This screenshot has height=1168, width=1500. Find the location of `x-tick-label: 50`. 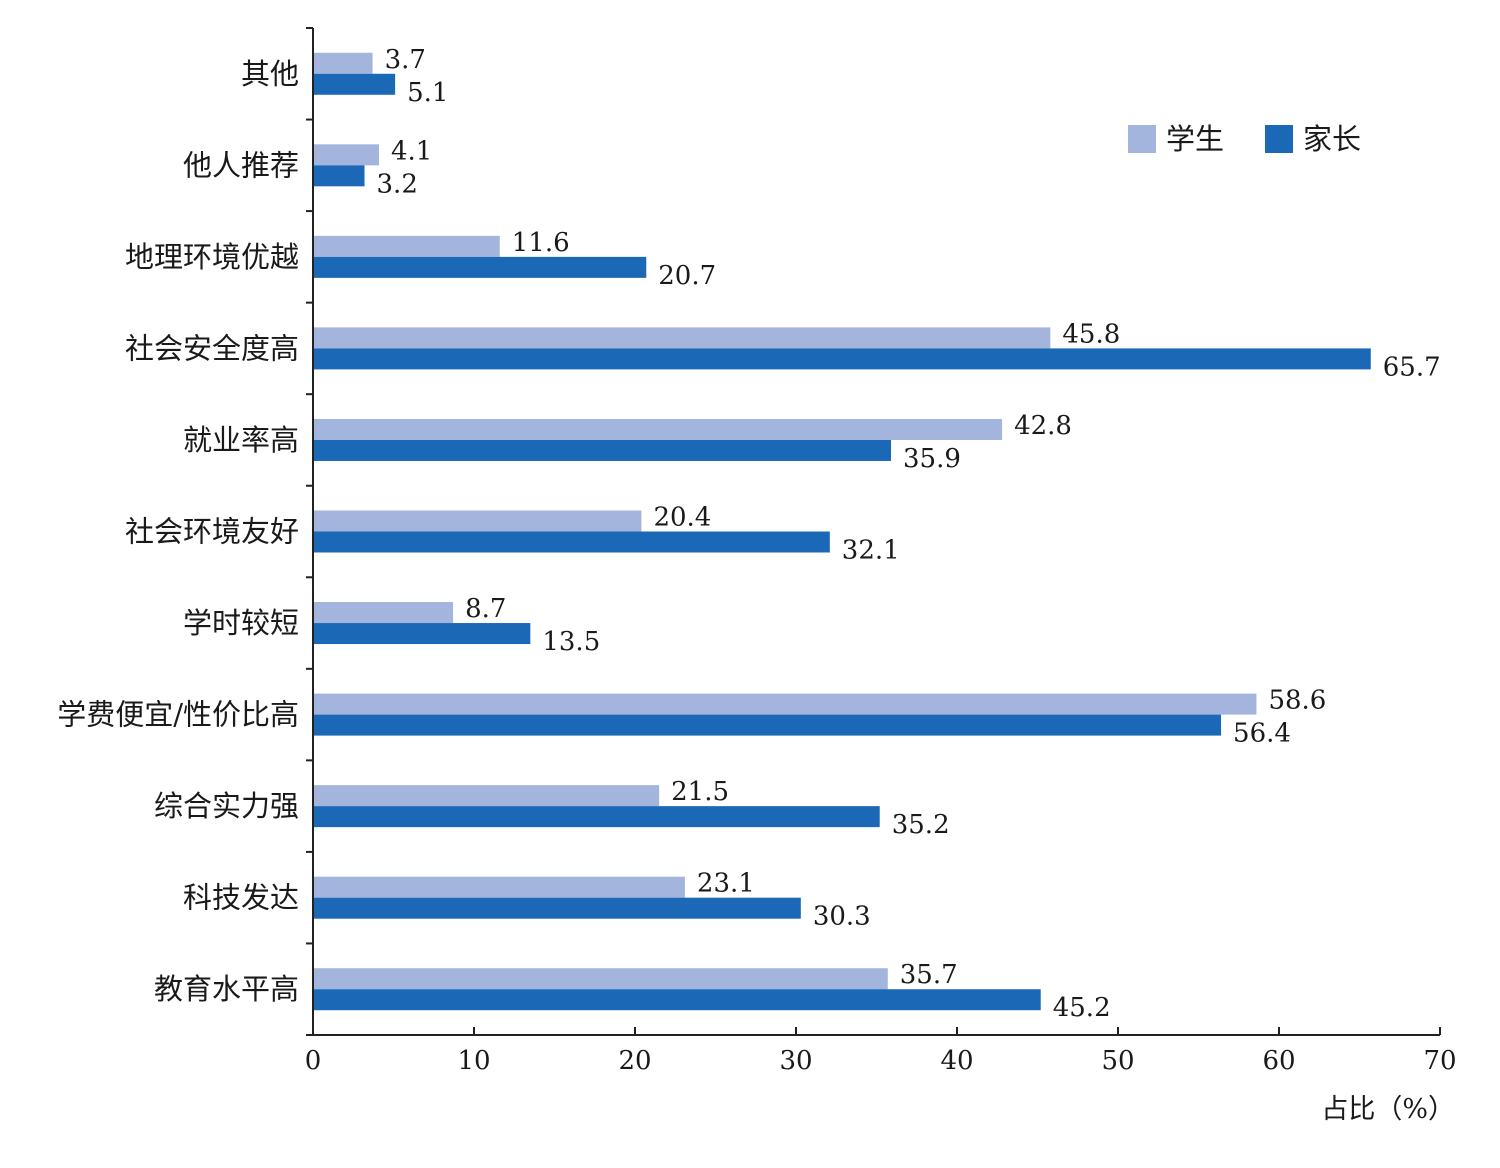

x-tick-label: 50 is located at coordinates (1117, 1061).